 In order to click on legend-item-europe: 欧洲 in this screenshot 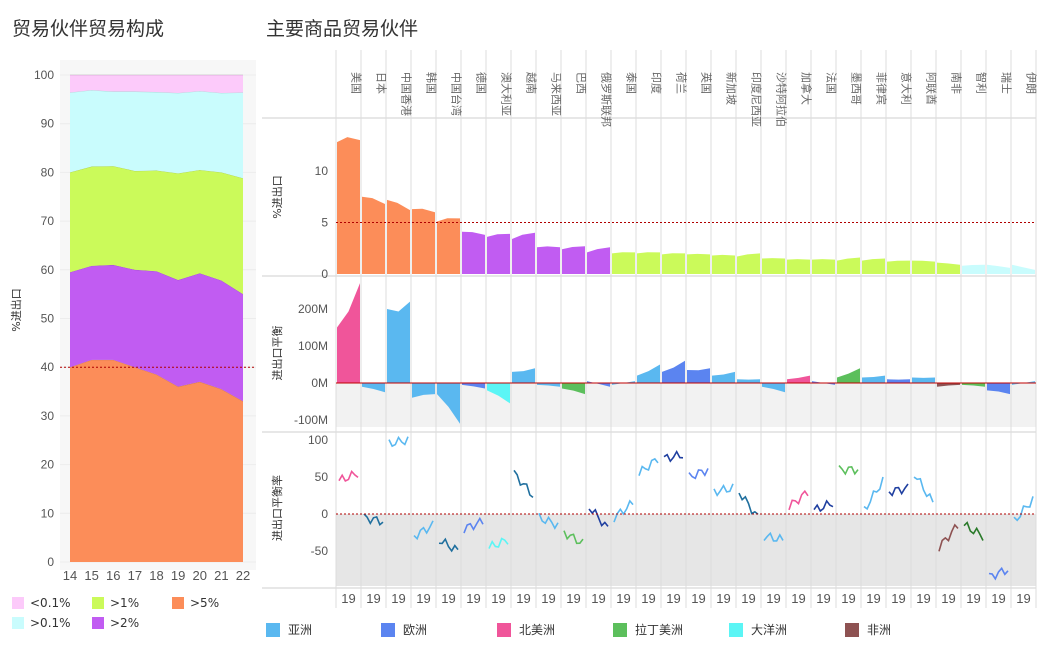, I will do `click(404, 629)`.